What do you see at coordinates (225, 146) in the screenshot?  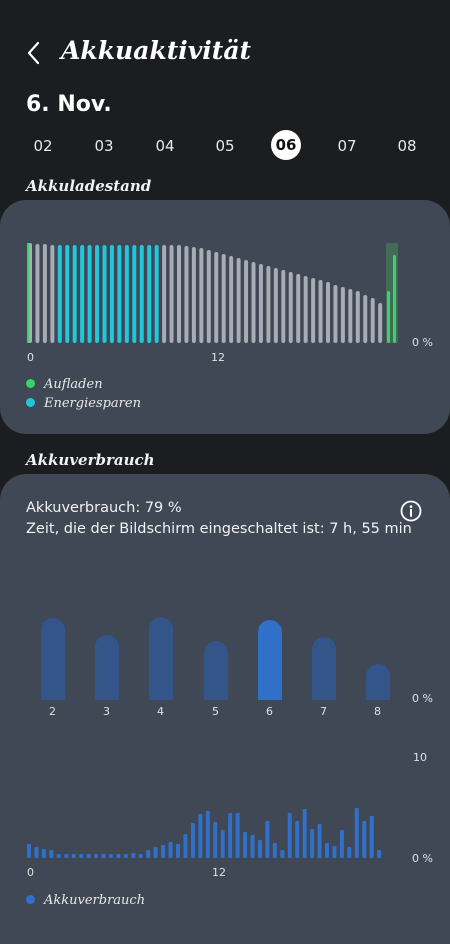 I see `day-05: 05` at bounding box center [225, 146].